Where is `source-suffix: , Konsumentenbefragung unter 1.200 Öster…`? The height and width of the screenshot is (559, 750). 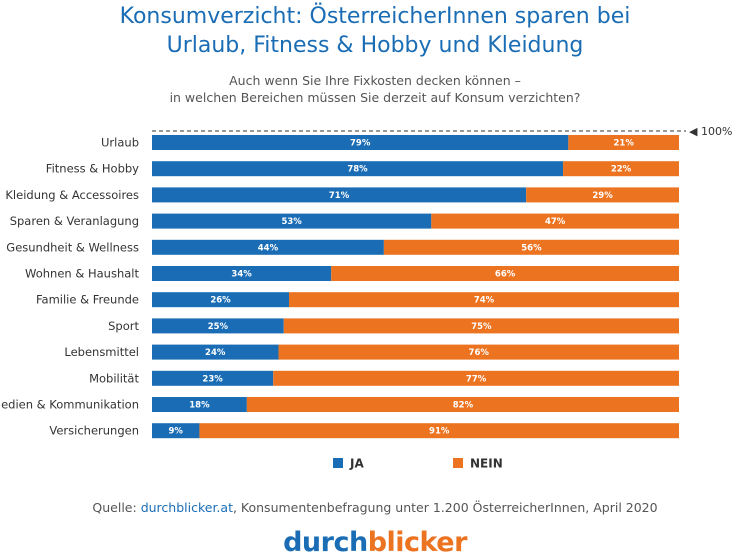 source-suffix: , Konsumentenbefragung unter 1.200 Öster… is located at coordinates (445, 507).